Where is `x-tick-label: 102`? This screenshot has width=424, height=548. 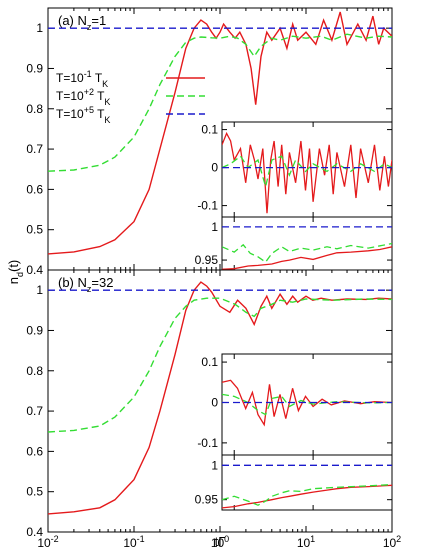
x-tick-label: 102 is located at coordinates (392, 541).